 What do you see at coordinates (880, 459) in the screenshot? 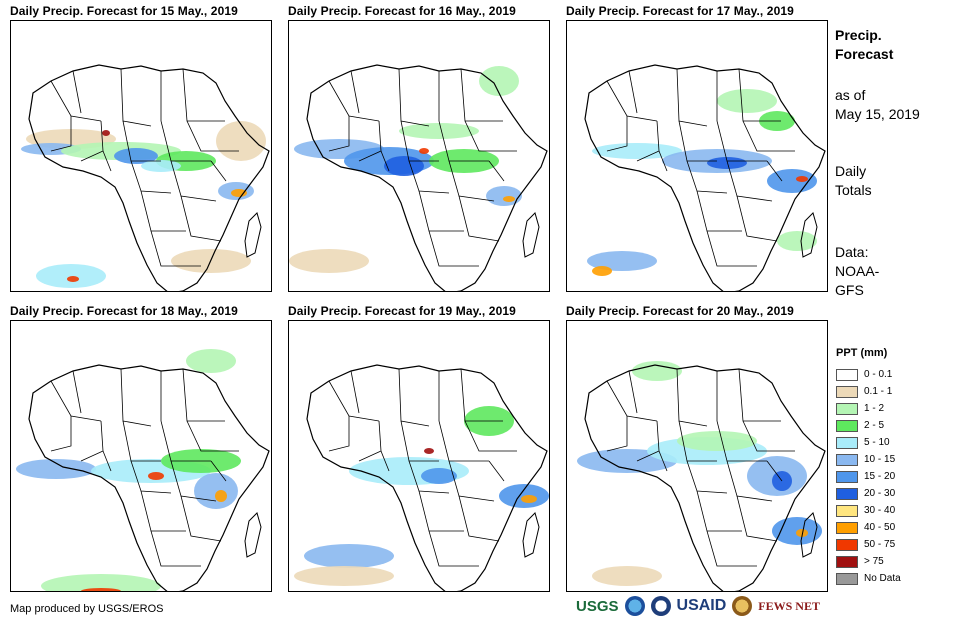
I see `legend-label: 10 - 15` at bounding box center [880, 459].